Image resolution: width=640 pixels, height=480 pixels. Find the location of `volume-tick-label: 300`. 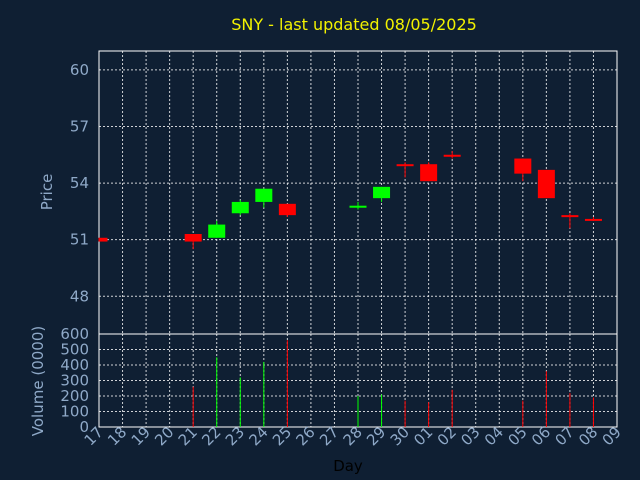

volume-tick-label: 300 is located at coordinates (74, 381).